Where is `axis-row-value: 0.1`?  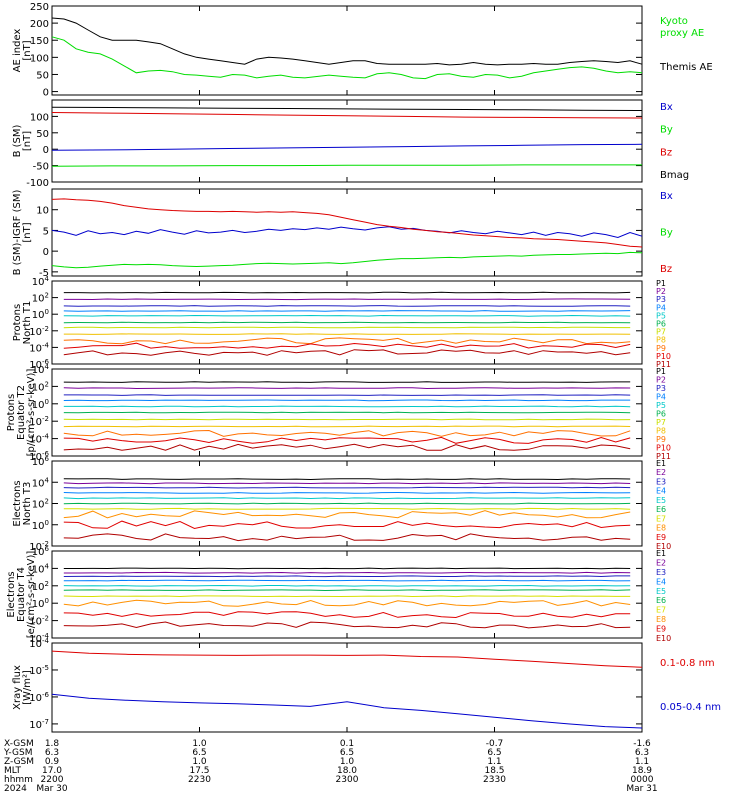 axis-row-value: 0.1 is located at coordinates (347, 744).